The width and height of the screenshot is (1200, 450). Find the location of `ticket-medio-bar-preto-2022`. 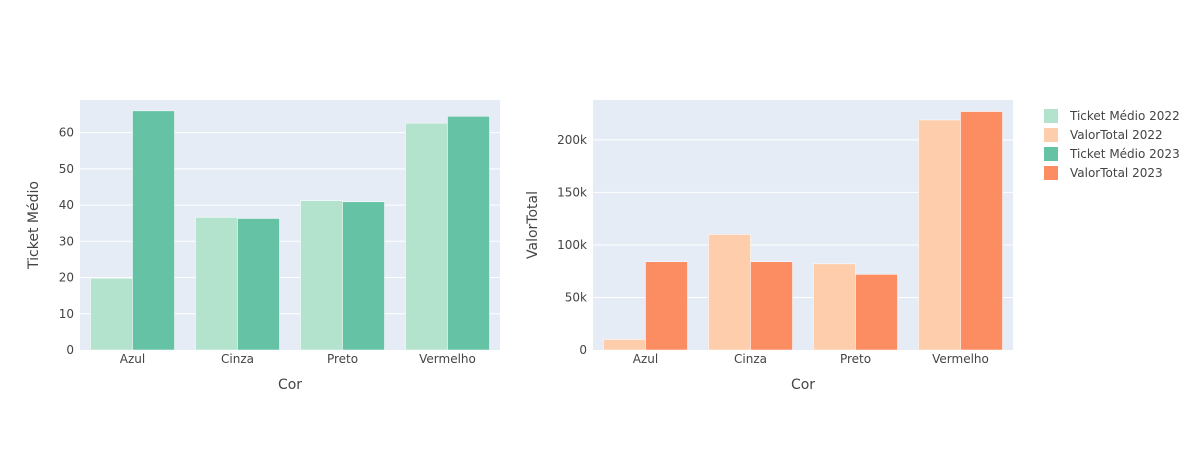

ticket-medio-bar-preto-2022 is located at coordinates (321, 275).